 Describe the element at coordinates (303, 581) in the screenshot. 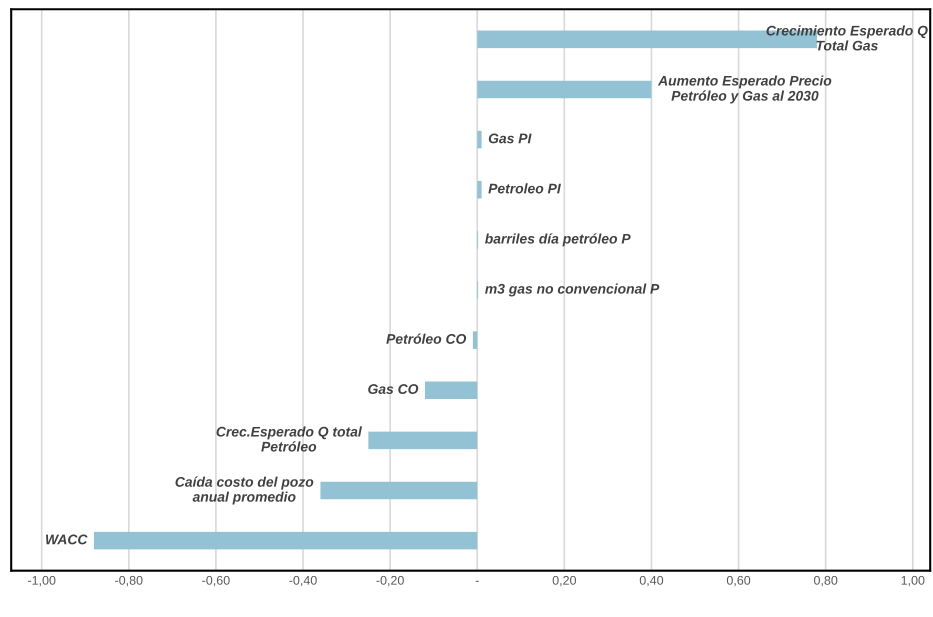

I see `x-tick-label: -0,40` at that location.